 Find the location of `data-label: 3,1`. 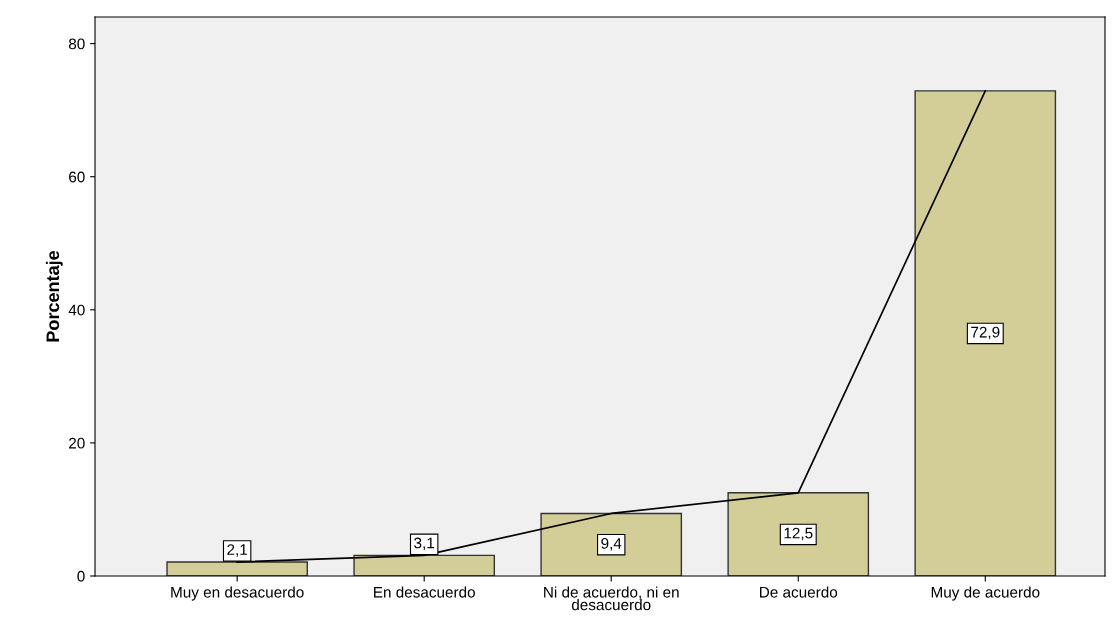

data-label: 3,1 is located at coordinates (424, 544).